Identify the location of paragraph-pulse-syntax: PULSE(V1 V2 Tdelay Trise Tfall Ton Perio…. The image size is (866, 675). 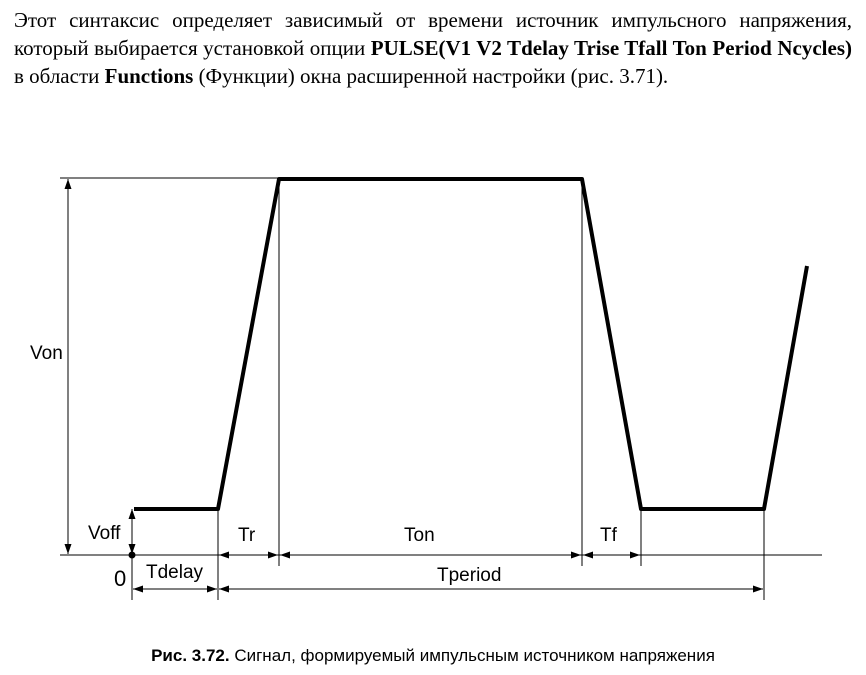
(611, 48).